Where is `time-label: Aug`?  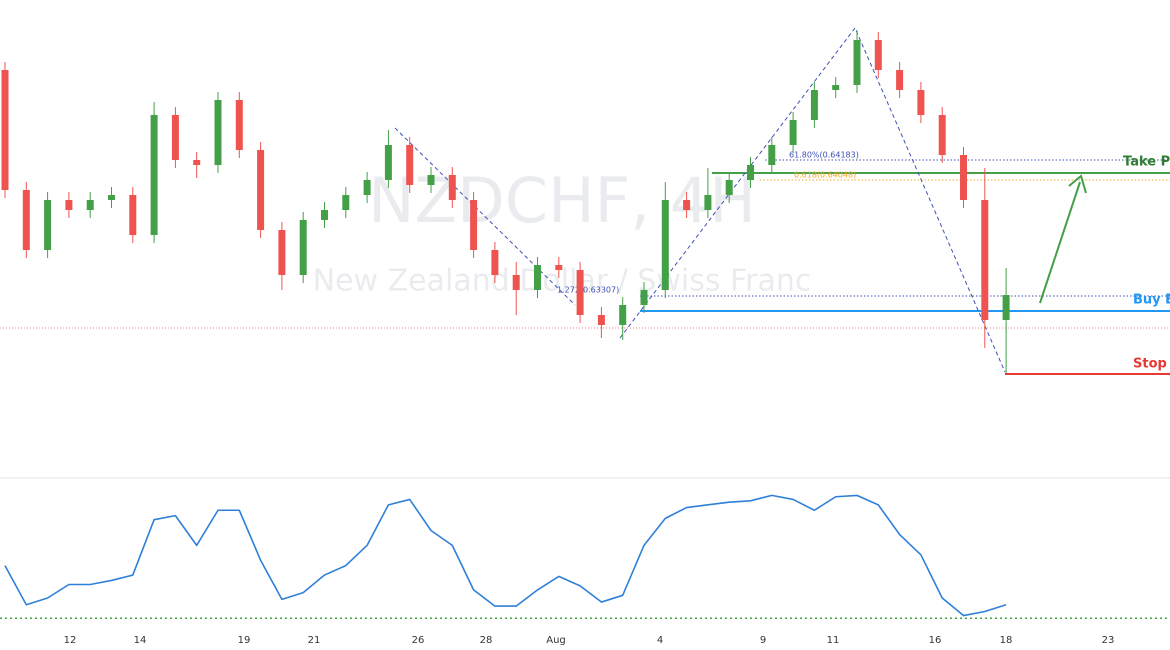
time-label: Aug is located at coordinates (556, 640).